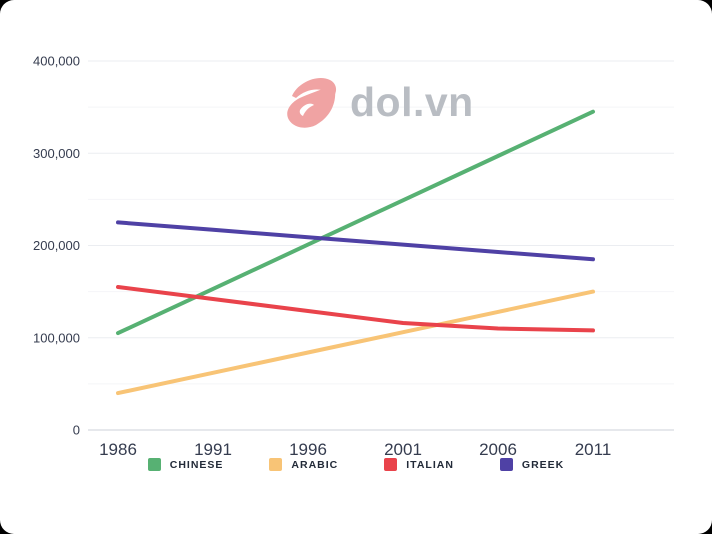  I want to click on legend-label: GREEK, so click(543, 464).